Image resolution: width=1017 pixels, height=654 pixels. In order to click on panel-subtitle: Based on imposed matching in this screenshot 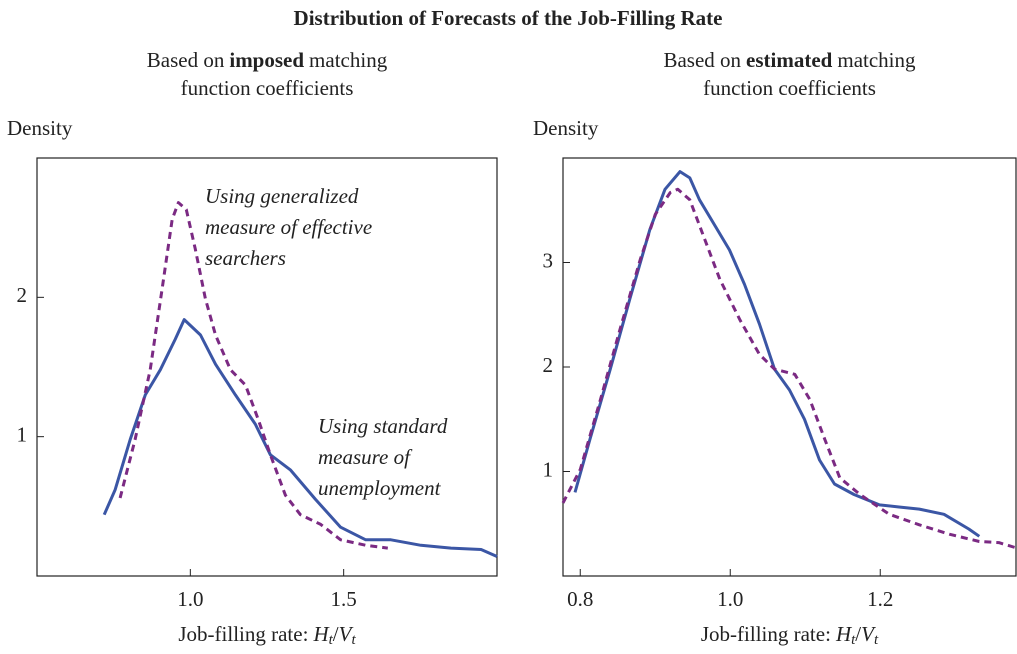, I will do `click(267, 60)`.